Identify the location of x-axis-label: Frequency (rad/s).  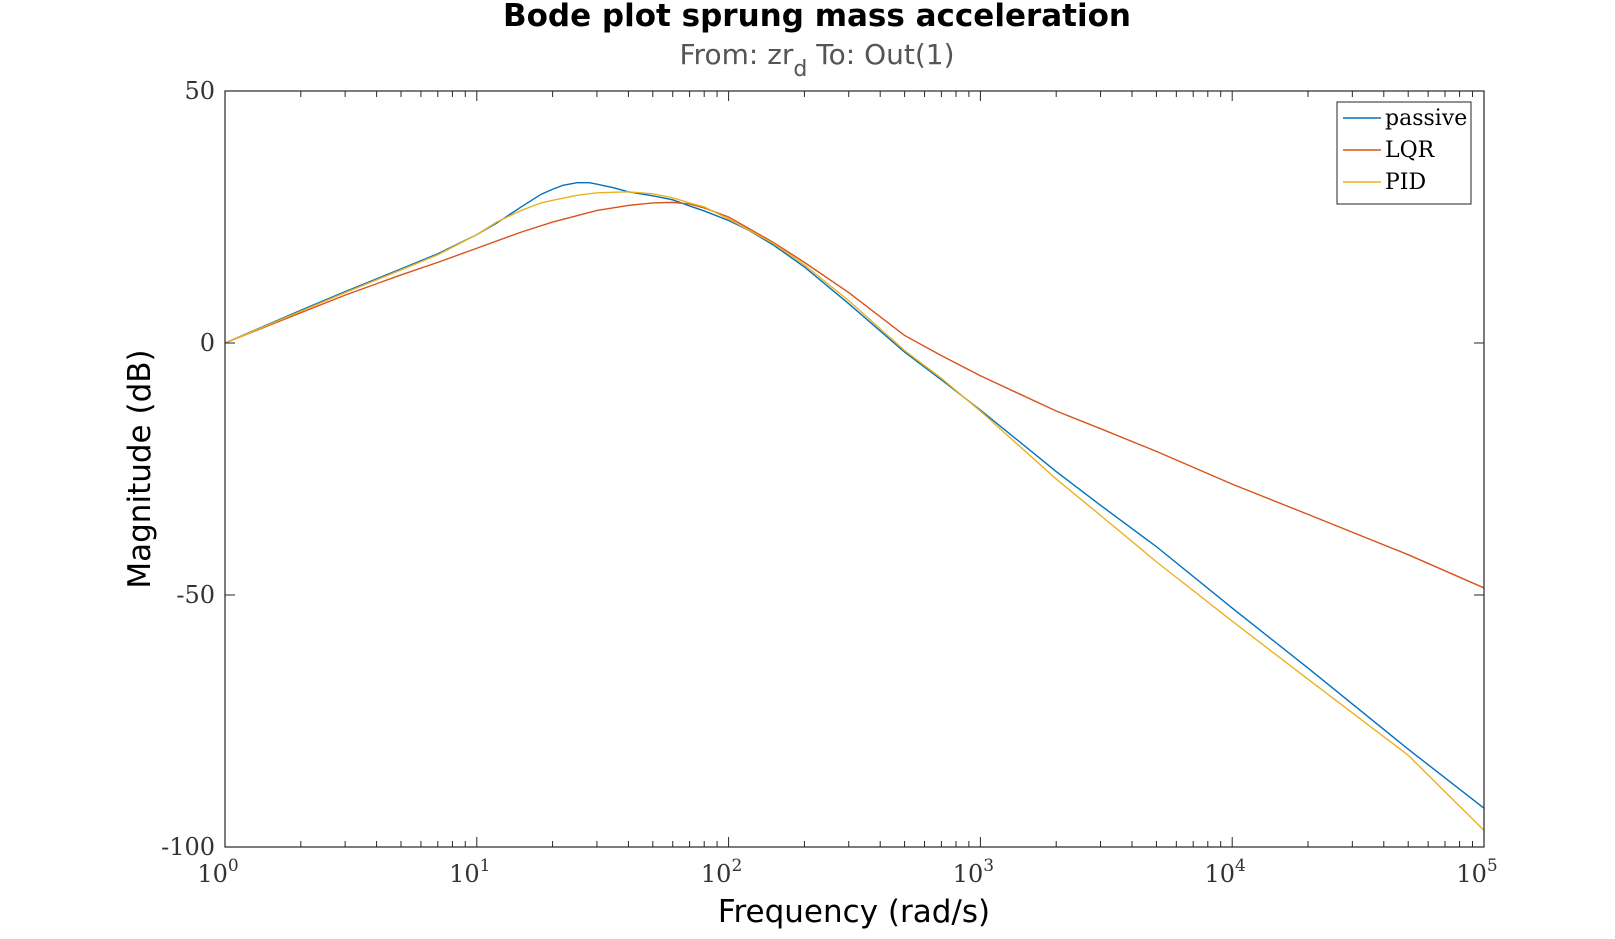
(854, 912).